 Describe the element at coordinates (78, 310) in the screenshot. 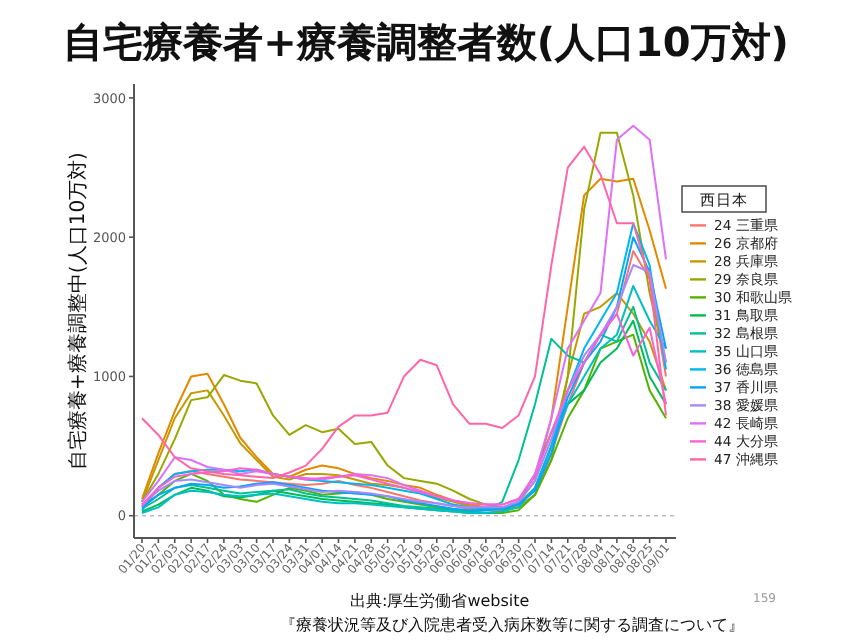

I see `y-axis-title: 自宅療養+療養調整中(人口10万対)` at that location.